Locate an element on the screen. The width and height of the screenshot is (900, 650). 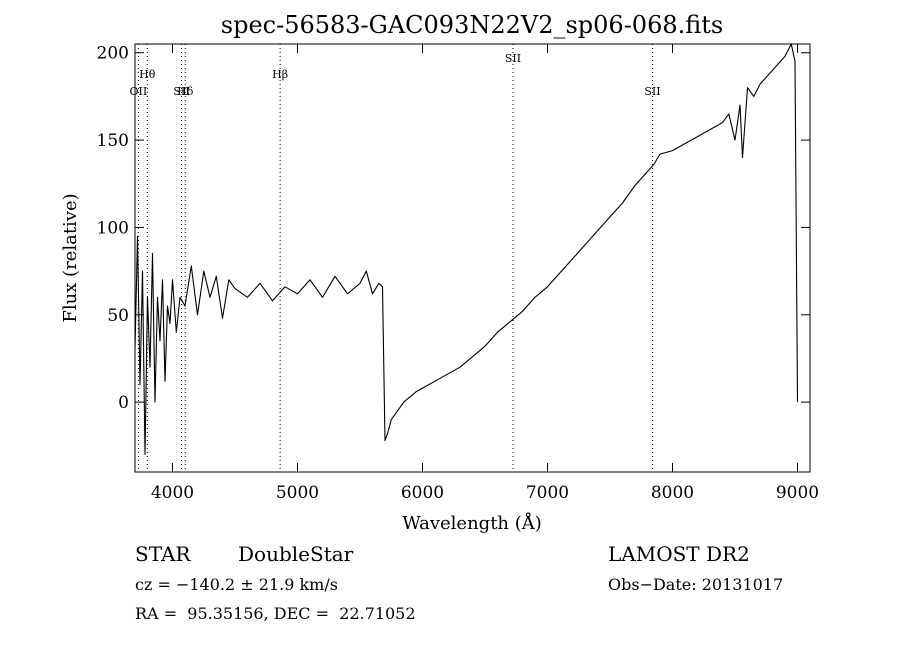
x-tick-label: 6000 is located at coordinates (422, 493).